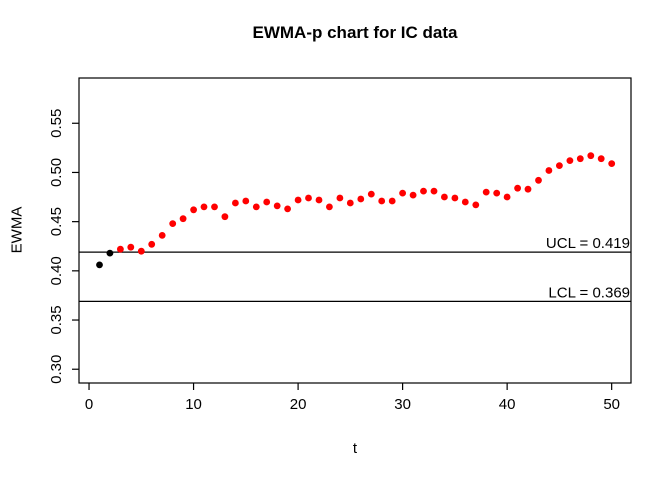 The height and width of the screenshot is (480, 672). What do you see at coordinates (298, 404) in the screenshot?
I see `x-tick-label: 20` at bounding box center [298, 404].